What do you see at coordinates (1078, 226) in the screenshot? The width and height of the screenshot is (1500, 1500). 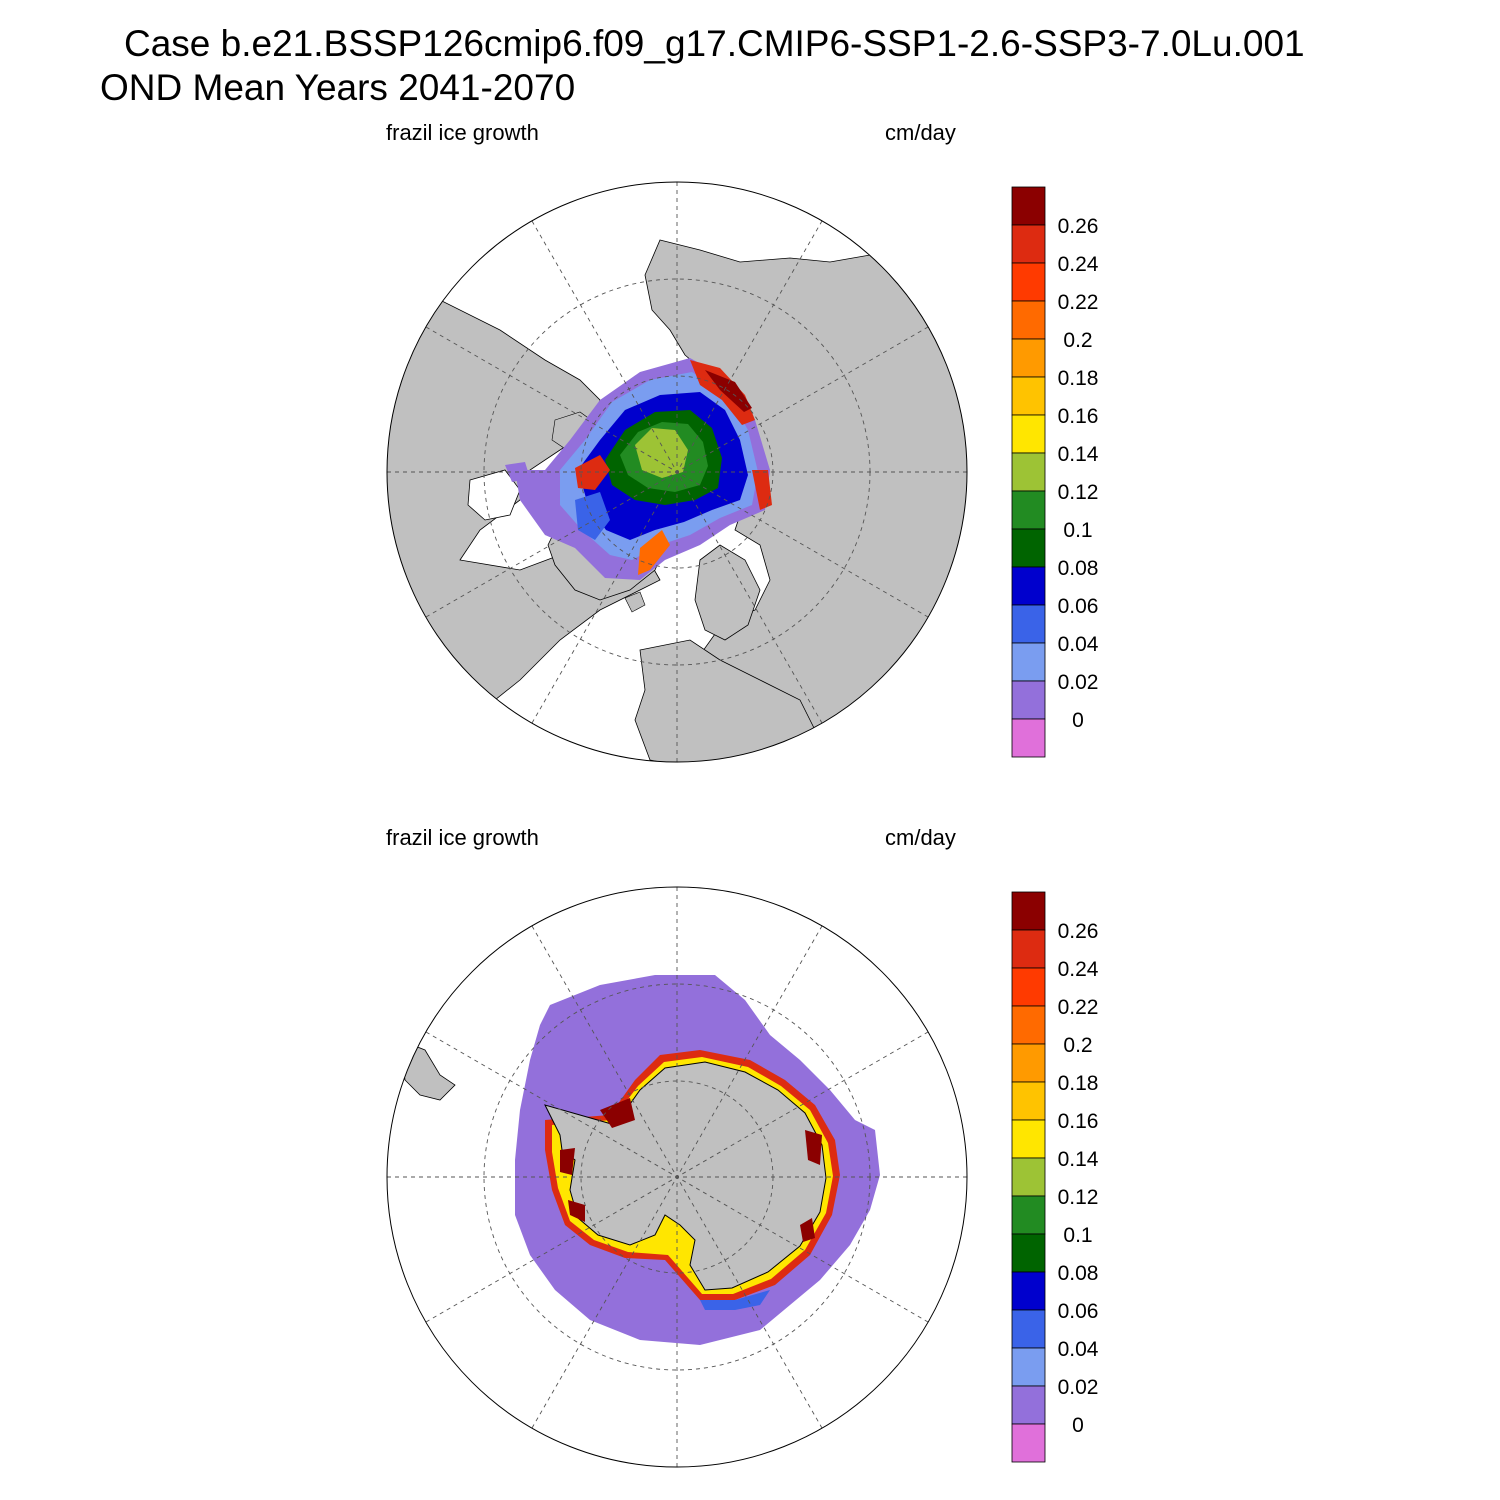 I see `colorbar-north-tick-label-0: 0.26` at bounding box center [1078, 226].